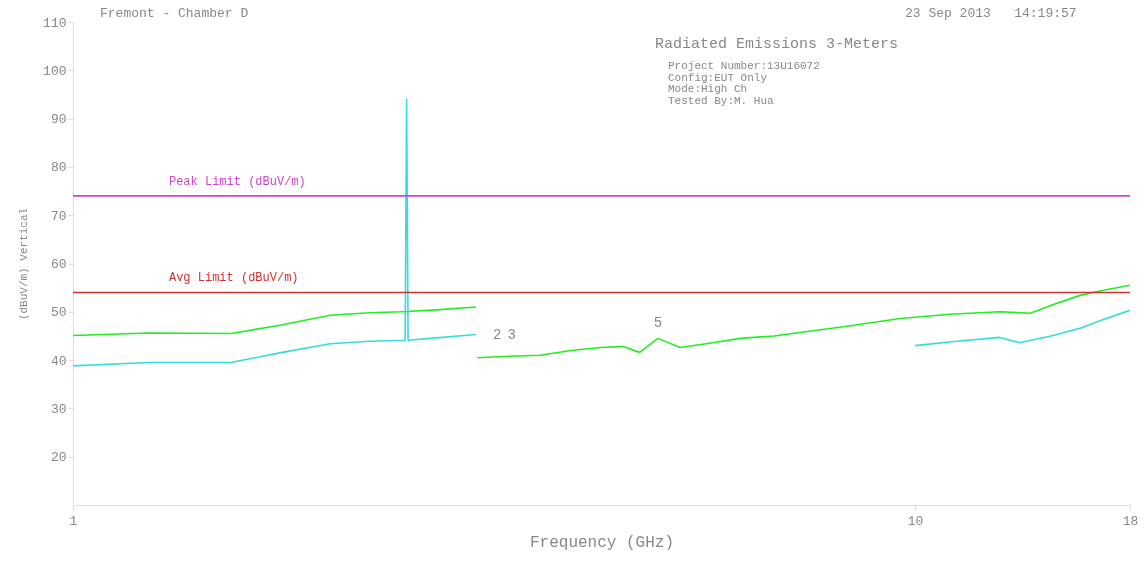  Describe the element at coordinates (721, 100) in the screenshot. I see `annotation: Tested By:M. Hua` at that location.